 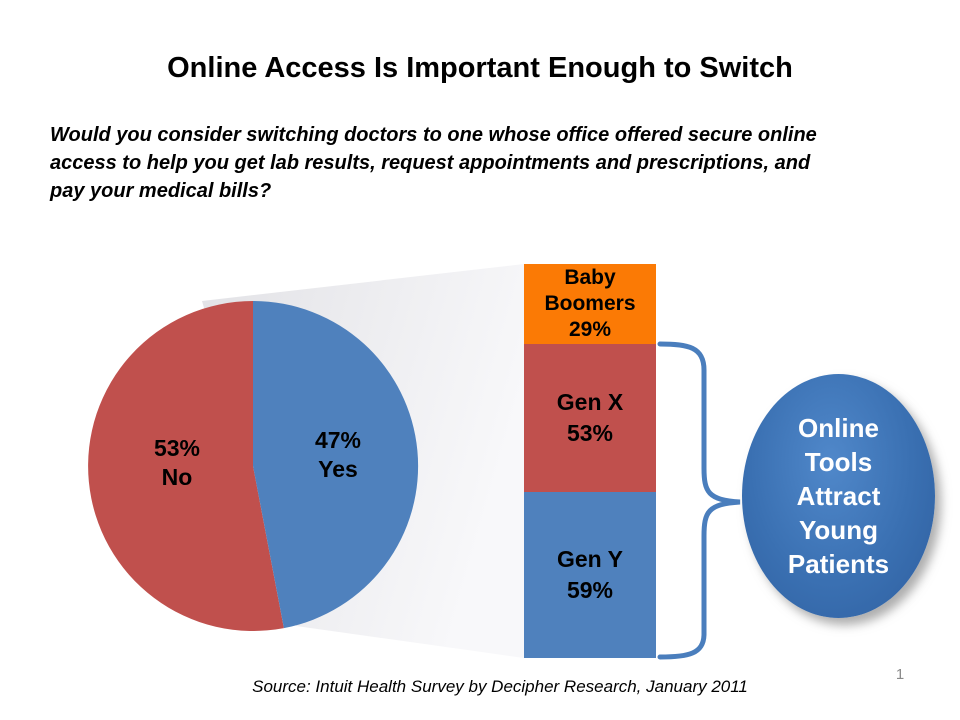 I want to click on bar-segment-gen-x: Gen X 53%, so click(x=590, y=418).